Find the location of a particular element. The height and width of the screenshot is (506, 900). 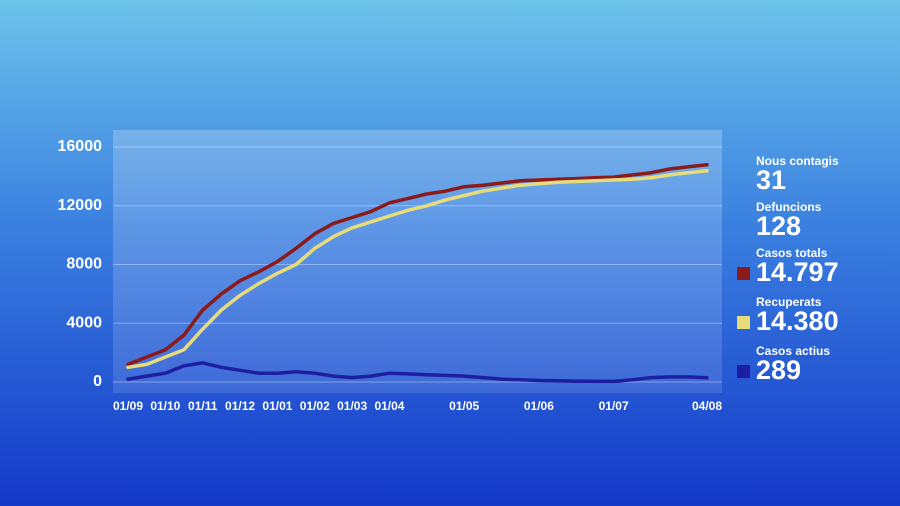

line-series is located at coordinates (417, 372).